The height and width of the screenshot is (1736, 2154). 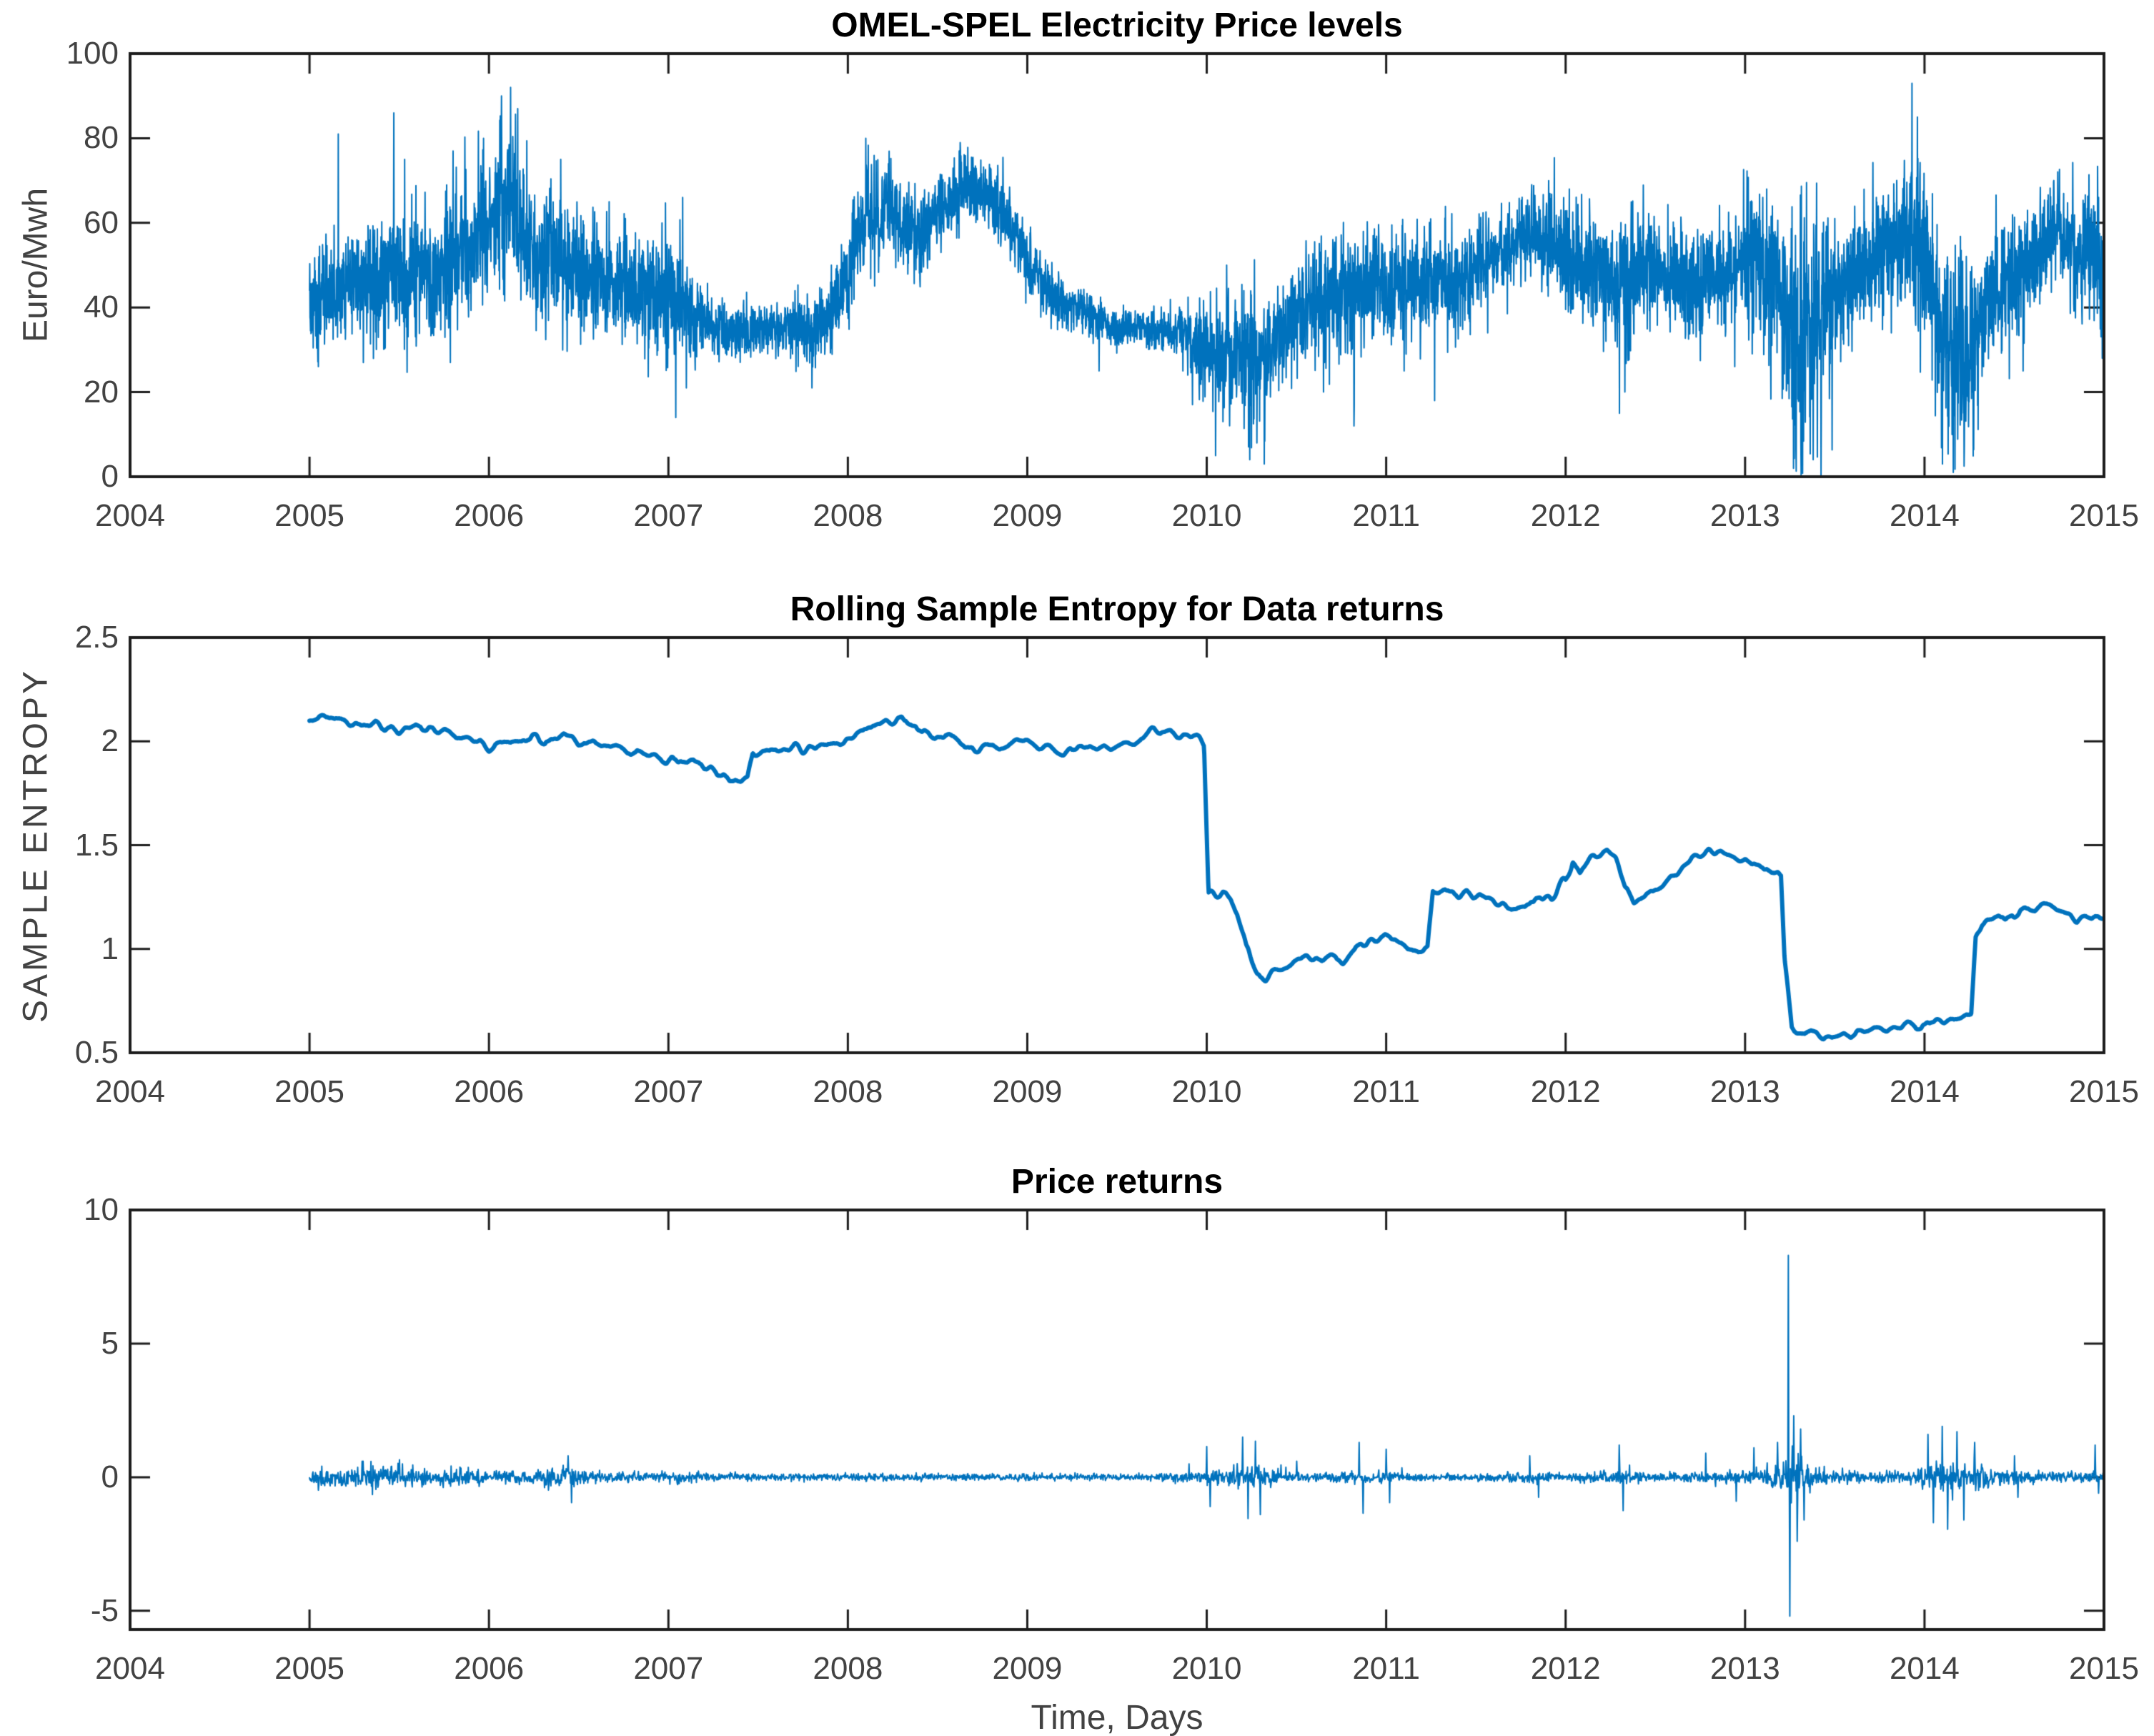 What do you see at coordinates (1117, 609) in the screenshot?
I see `chart-title-sample-entropy: Rolling Sample Entropy for Data returns` at bounding box center [1117, 609].